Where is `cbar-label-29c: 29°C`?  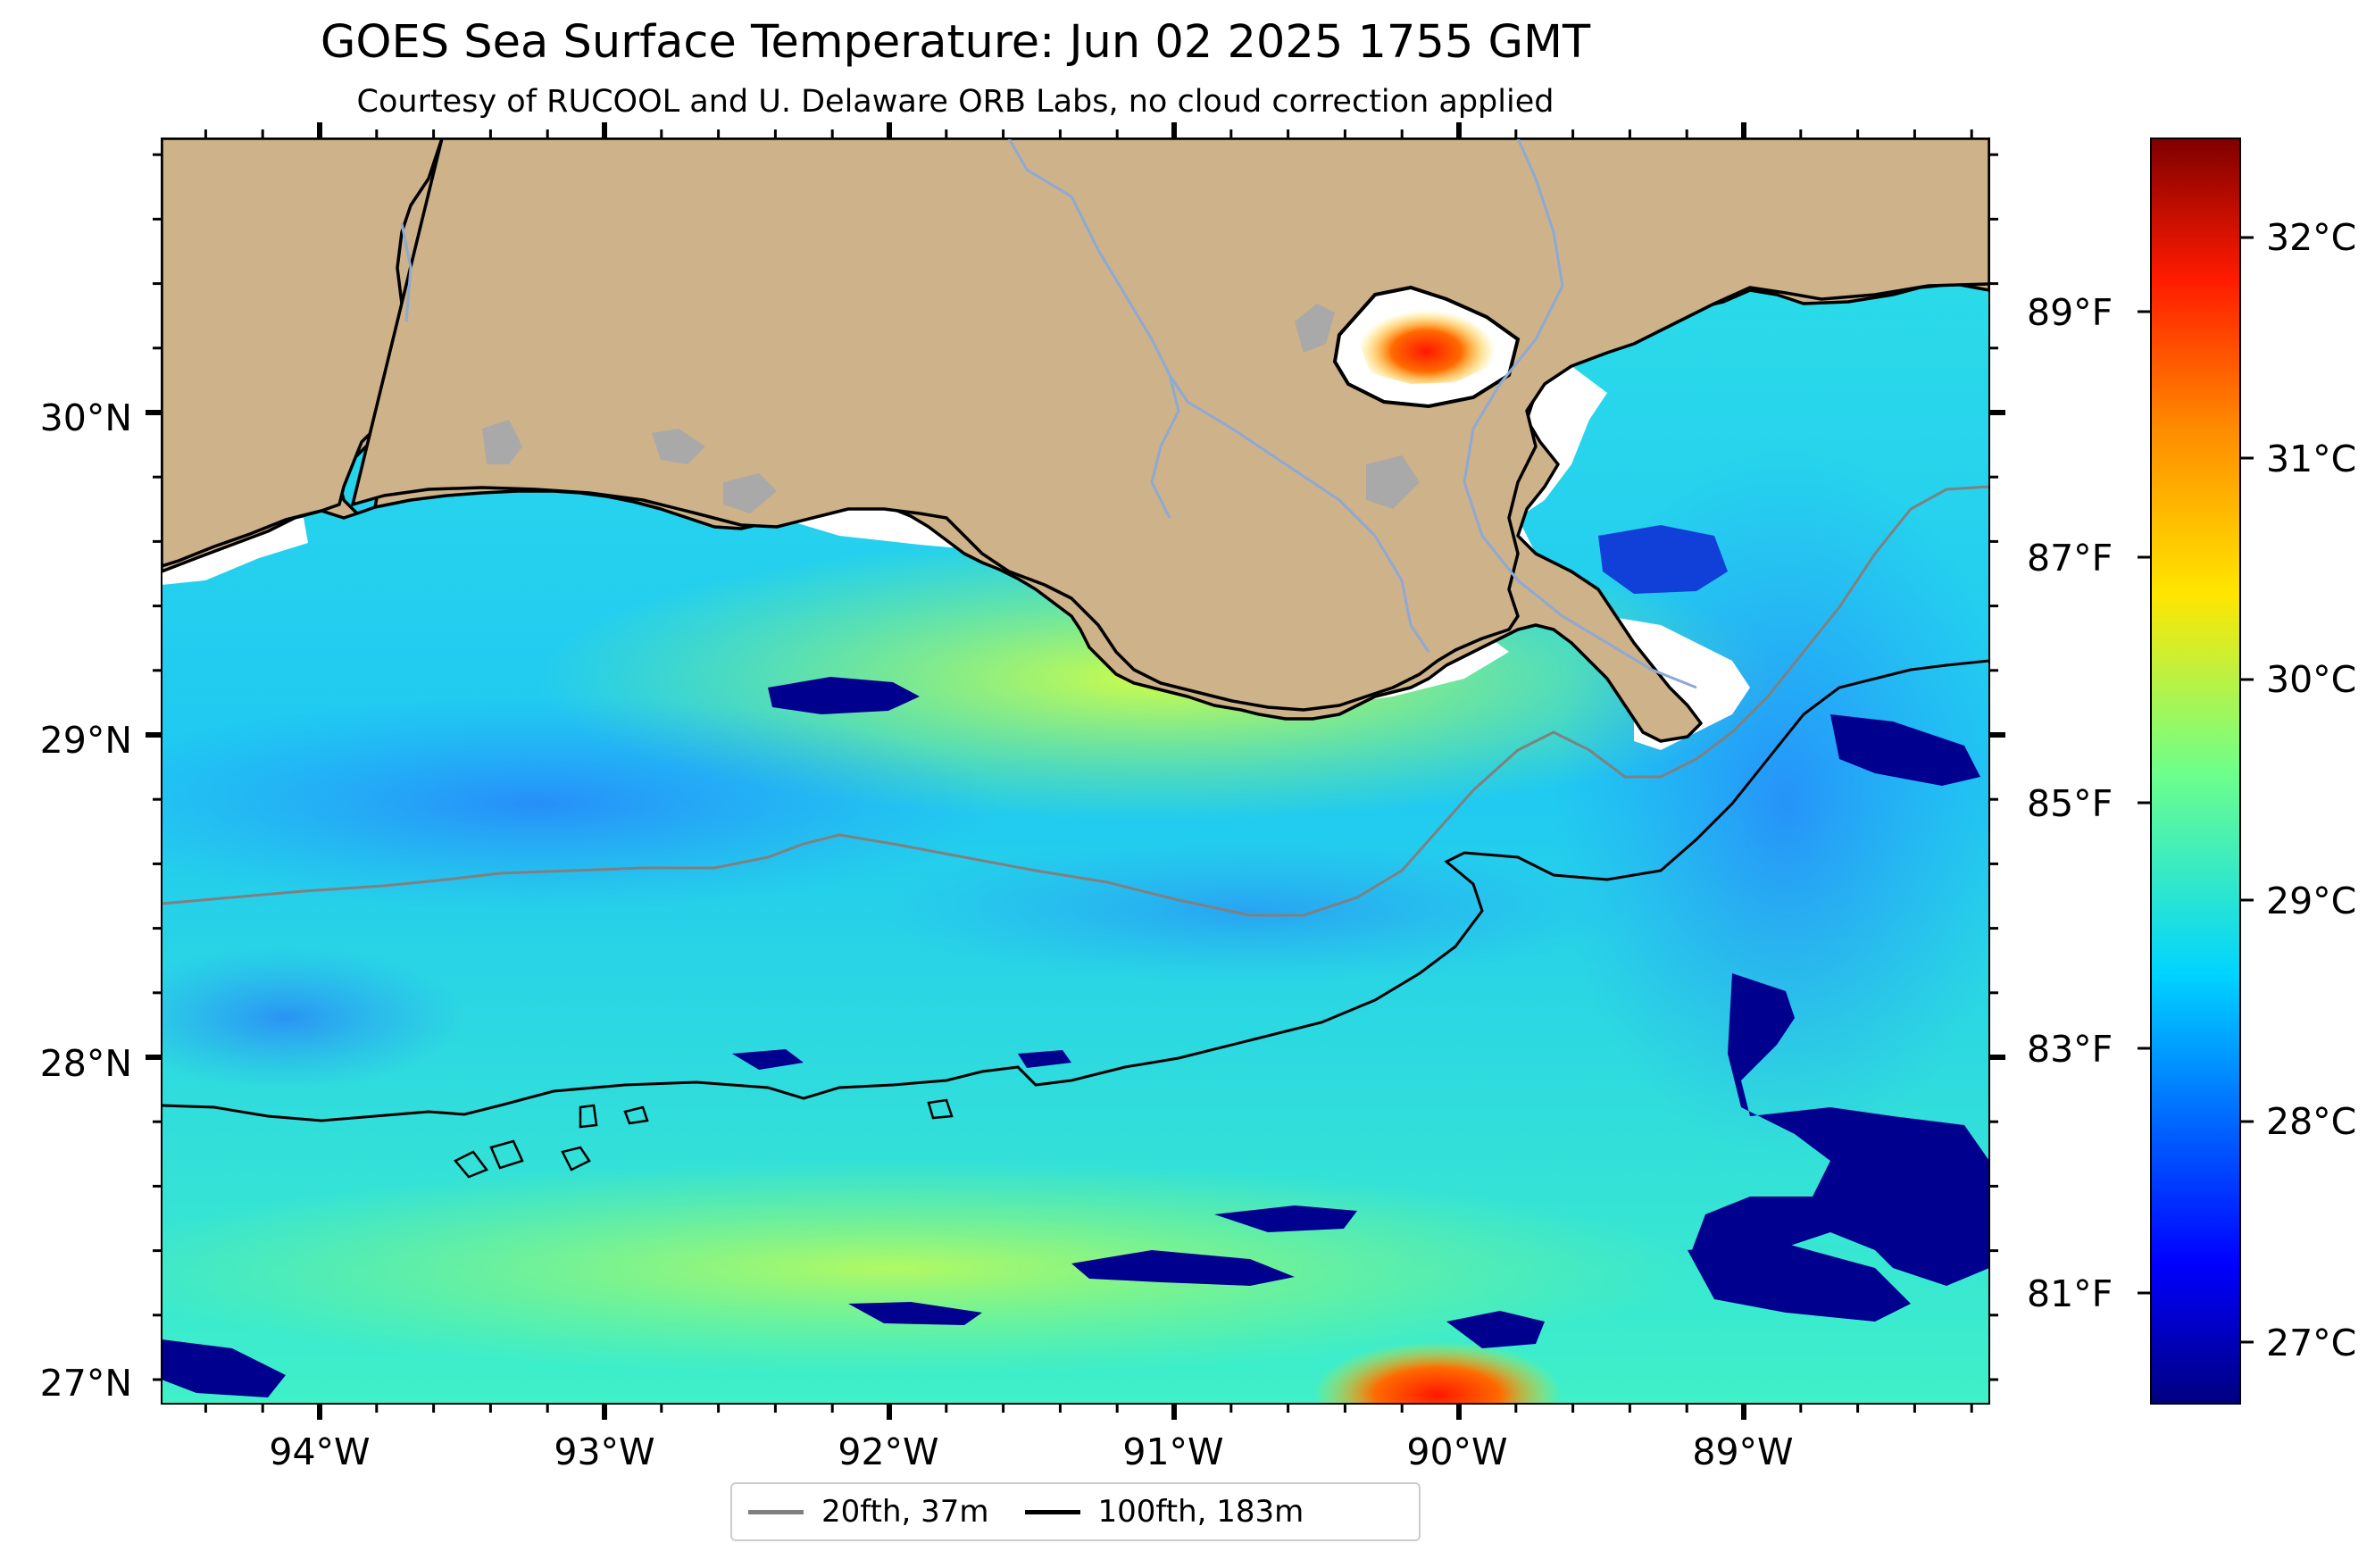 cbar-label-29c: 29°C is located at coordinates (2311, 901).